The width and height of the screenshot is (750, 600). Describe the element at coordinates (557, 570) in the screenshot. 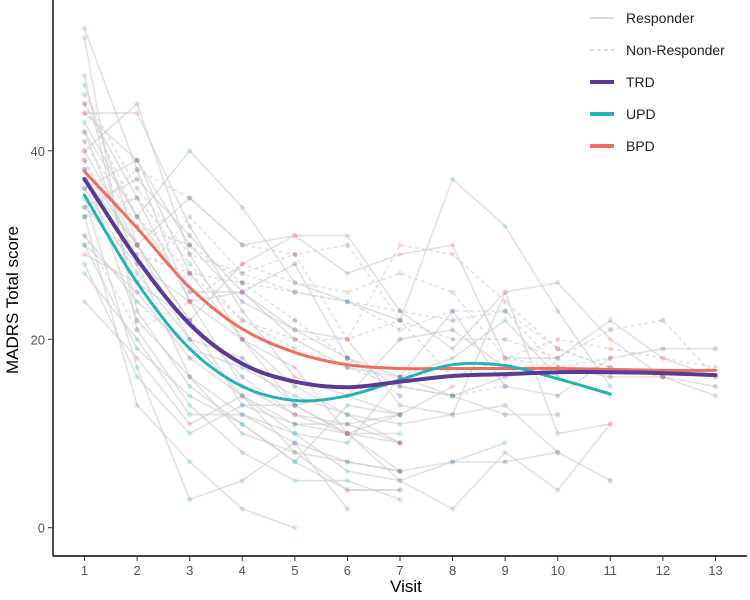

I see `x-tick-label: 10` at that location.